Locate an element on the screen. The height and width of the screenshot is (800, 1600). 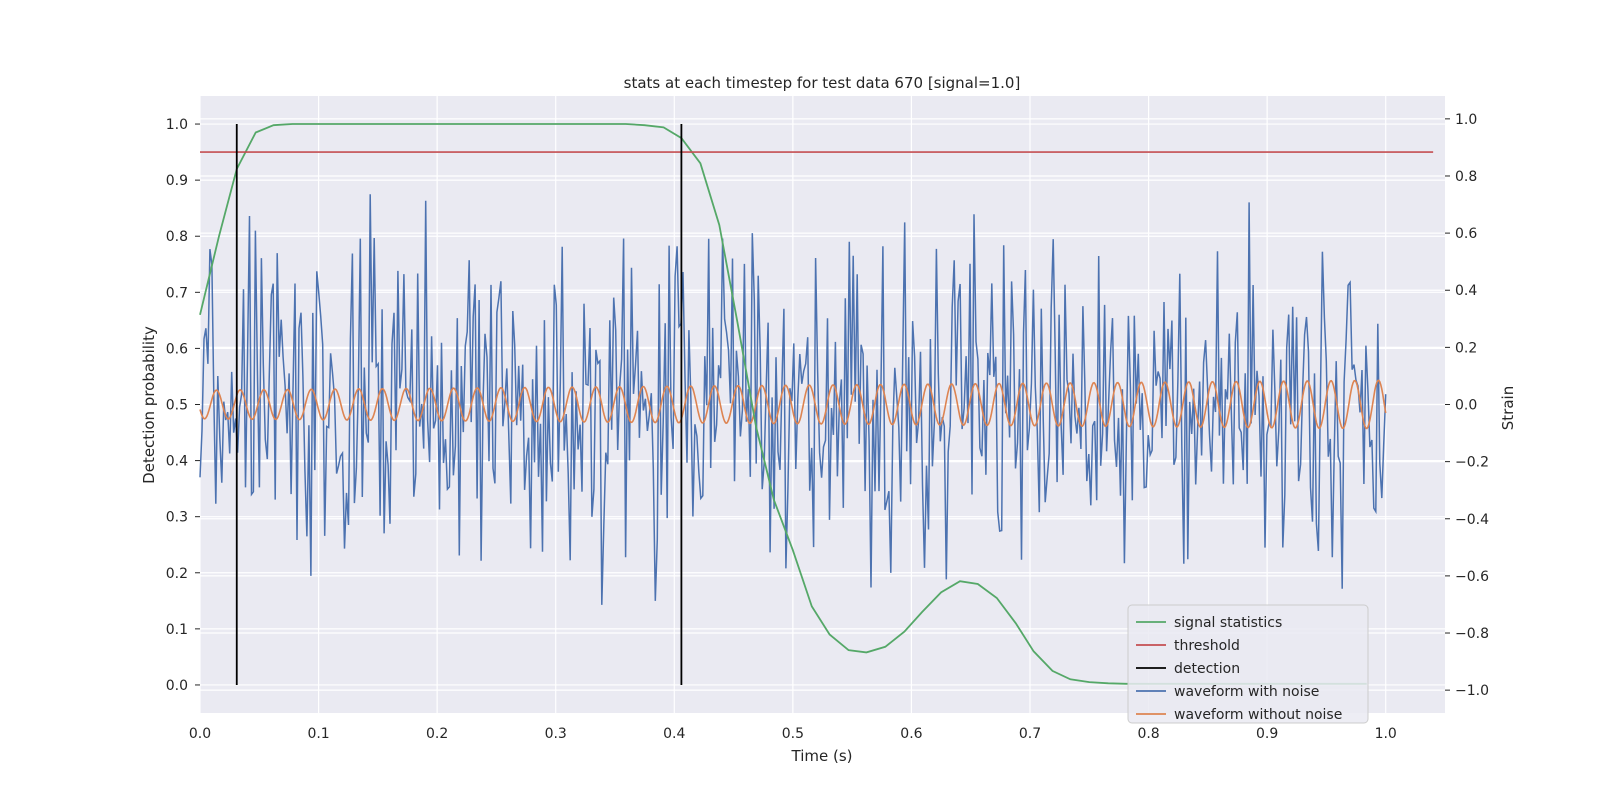
y-left-tick-label: 0.6 is located at coordinates (177, 349).